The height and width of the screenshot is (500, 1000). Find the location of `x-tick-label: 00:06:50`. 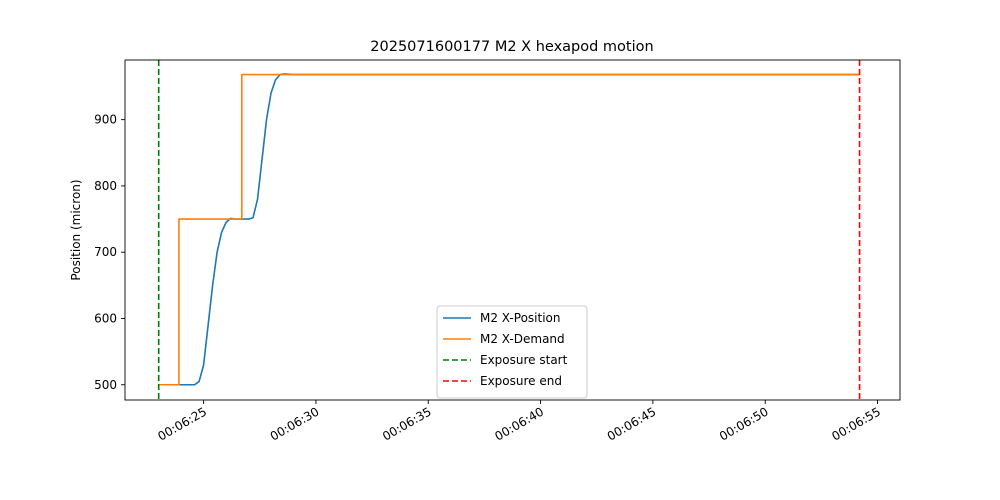

x-tick-label: 00:06:50 is located at coordinates (744, 423).